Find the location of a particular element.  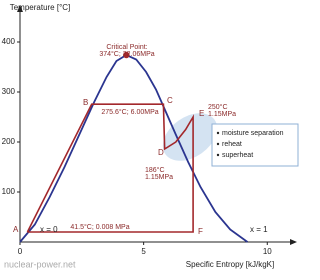

y-tick-label: 200 is located at coordinates (9, 141).